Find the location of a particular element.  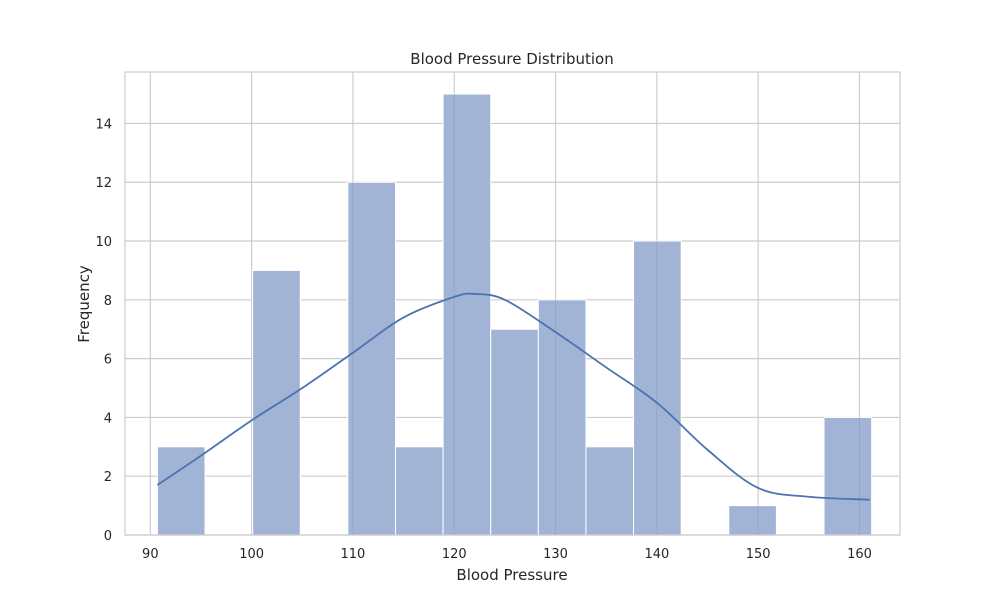

x-tick-label: 100 is located at coordinates (251, 554).